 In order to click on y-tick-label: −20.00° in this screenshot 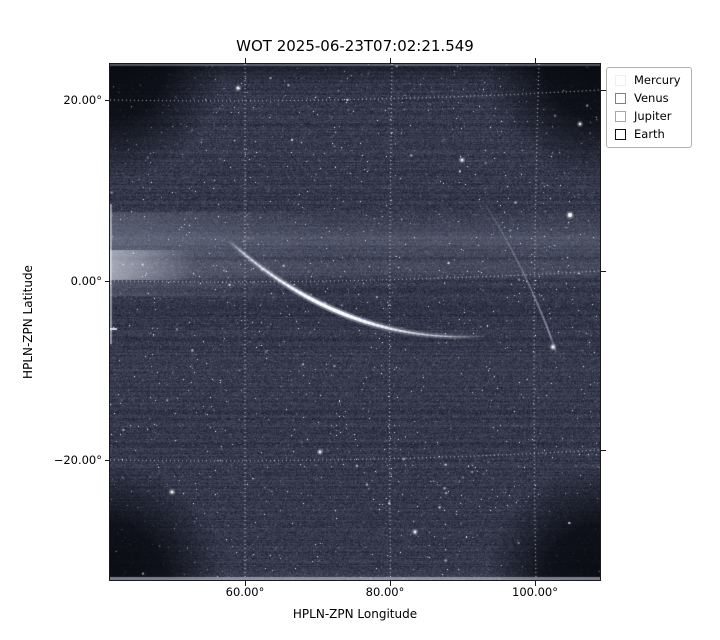, I will do `click(77, 460)`.